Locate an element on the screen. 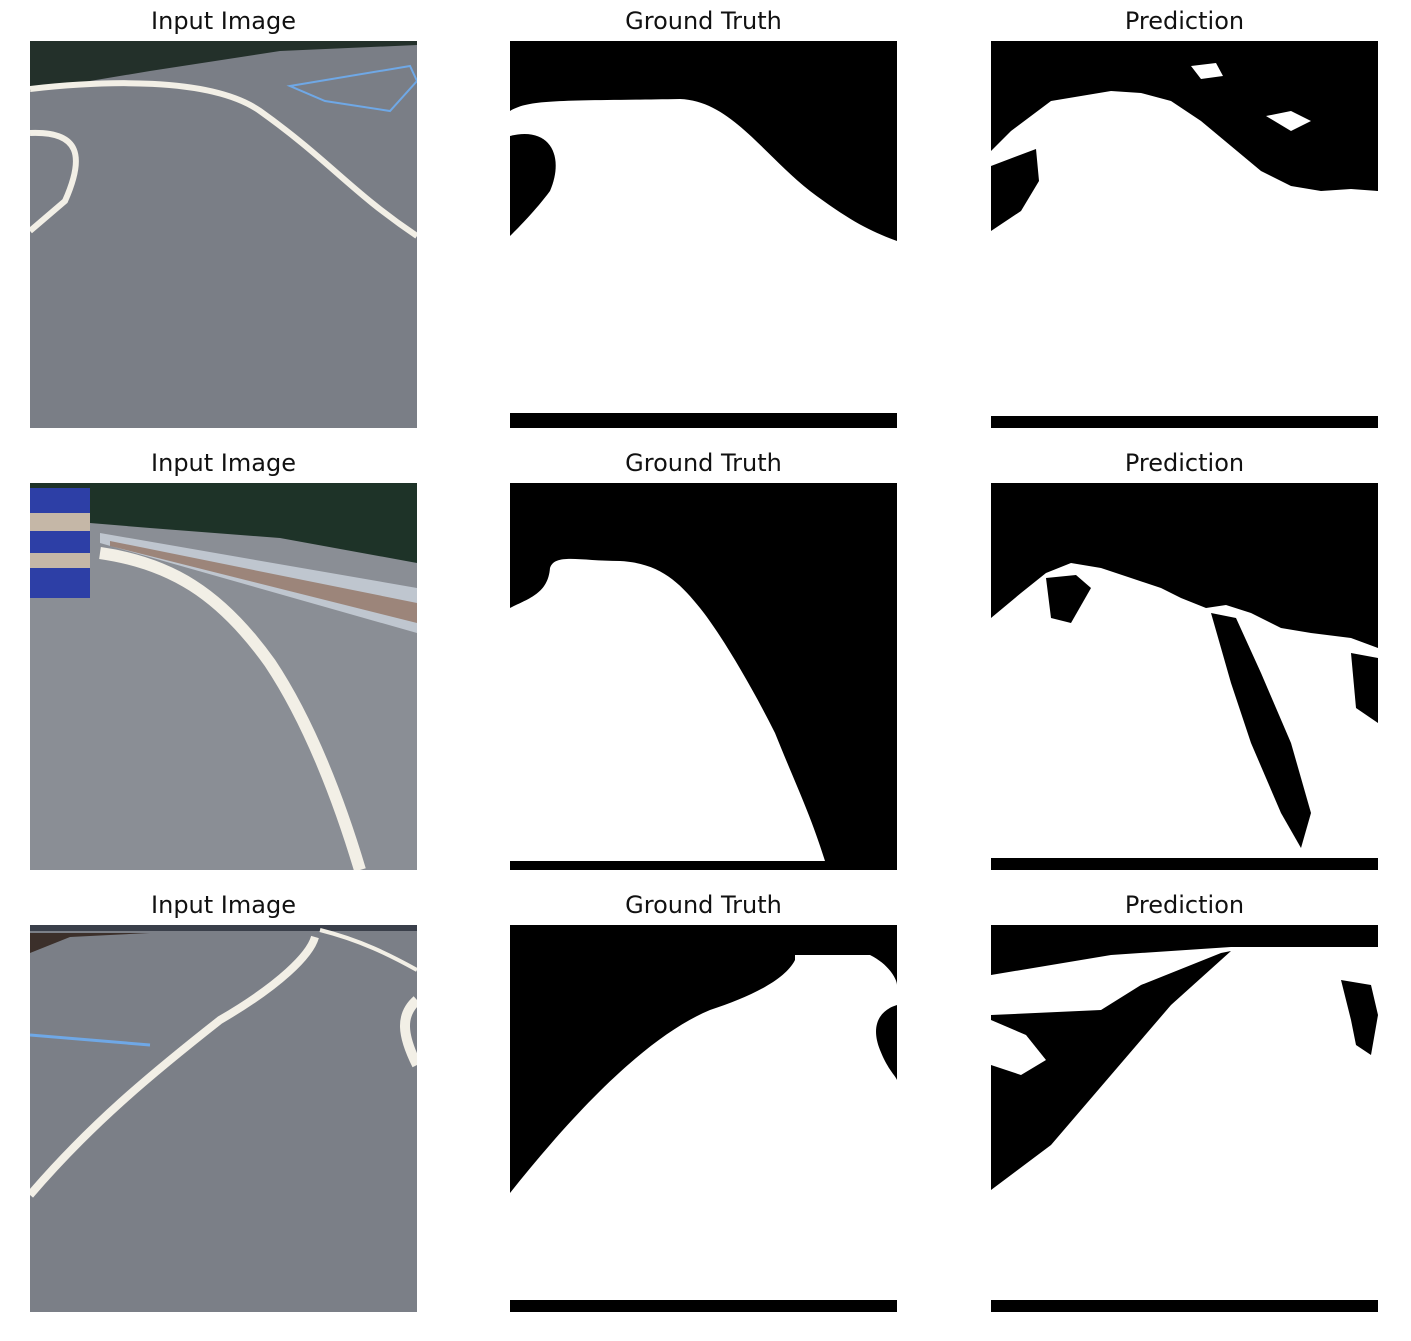 The image size is (1411, 1341). row3-prediction-title: Prediction is located at coordinates (1184, 905).